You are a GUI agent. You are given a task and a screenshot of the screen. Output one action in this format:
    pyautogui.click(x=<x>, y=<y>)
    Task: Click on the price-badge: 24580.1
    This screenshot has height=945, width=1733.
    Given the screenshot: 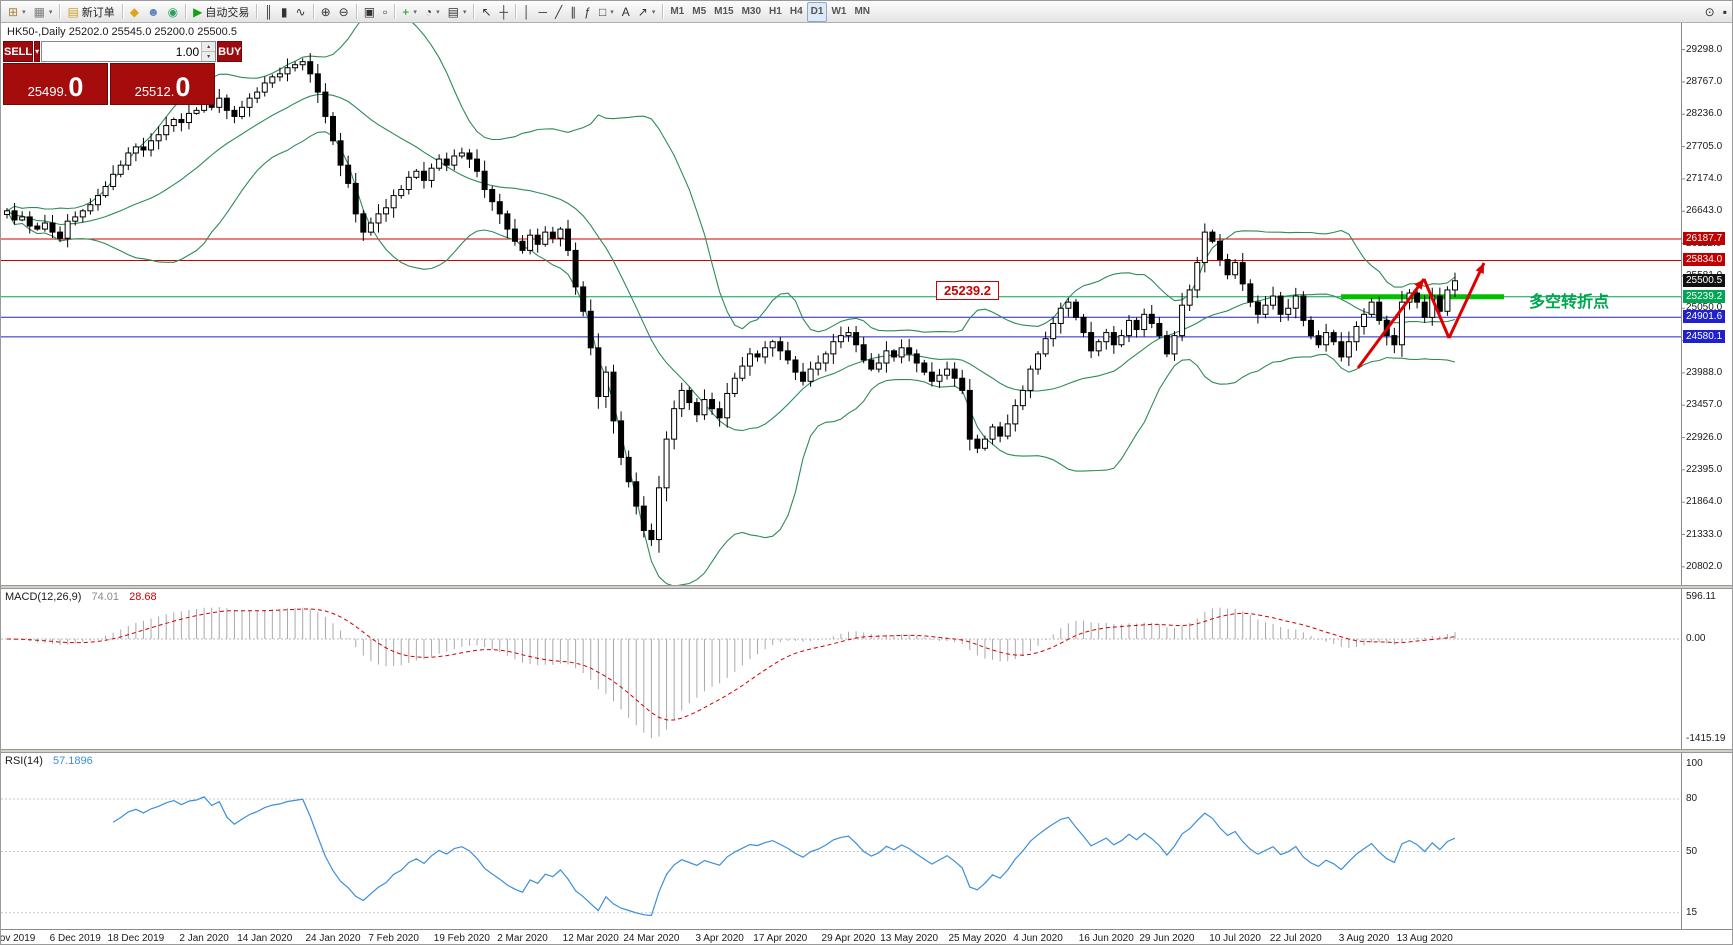 What is the action you would take?
    pyautogui.click(x=1704, y=336)
    